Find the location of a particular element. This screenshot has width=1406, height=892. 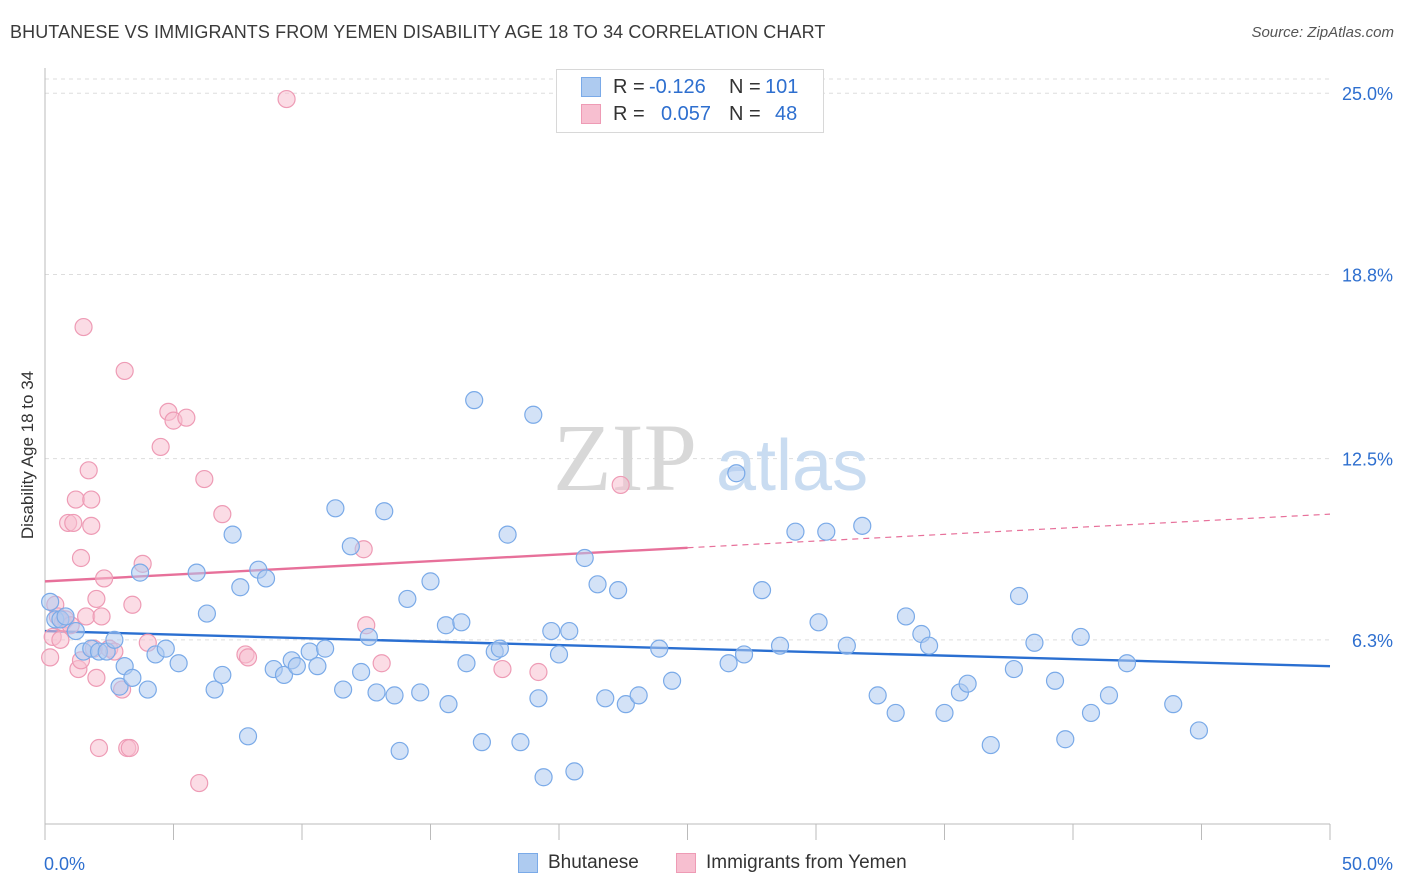

bhutanese-trend-line is located at coordinates (687, 648).